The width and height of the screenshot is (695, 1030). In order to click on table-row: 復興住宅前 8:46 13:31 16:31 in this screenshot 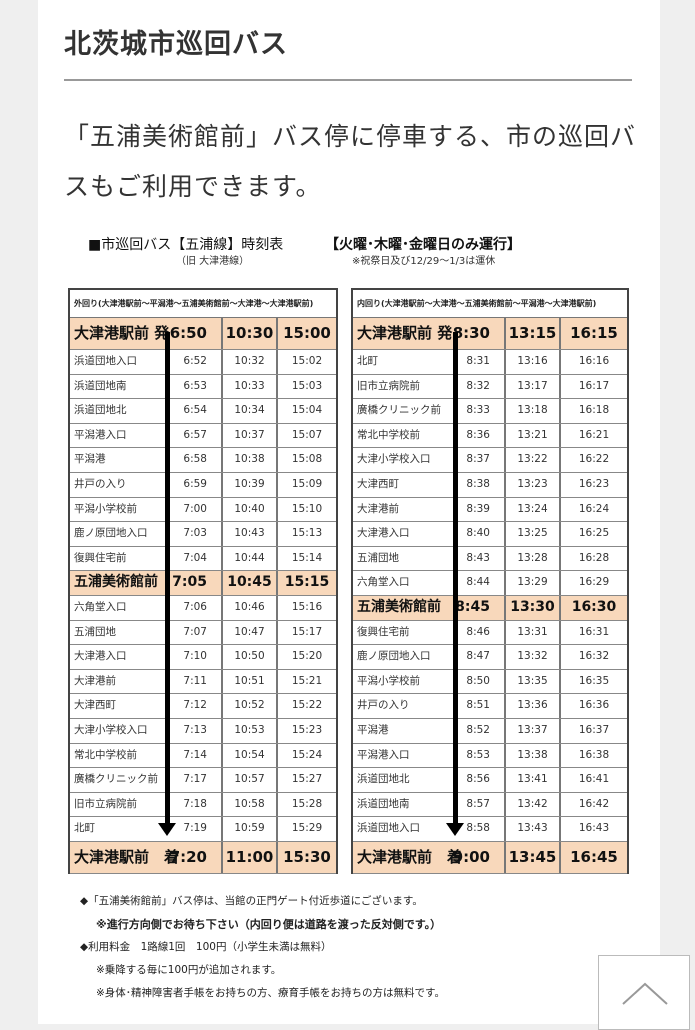, I will do `click(490, 633)`.